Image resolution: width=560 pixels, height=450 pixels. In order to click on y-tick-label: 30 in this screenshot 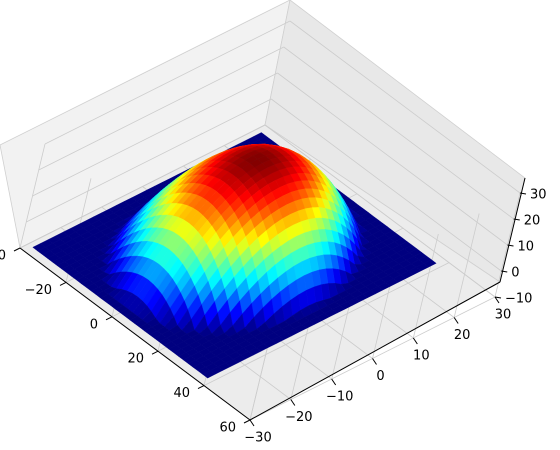, I will do `click(503, 315)`.